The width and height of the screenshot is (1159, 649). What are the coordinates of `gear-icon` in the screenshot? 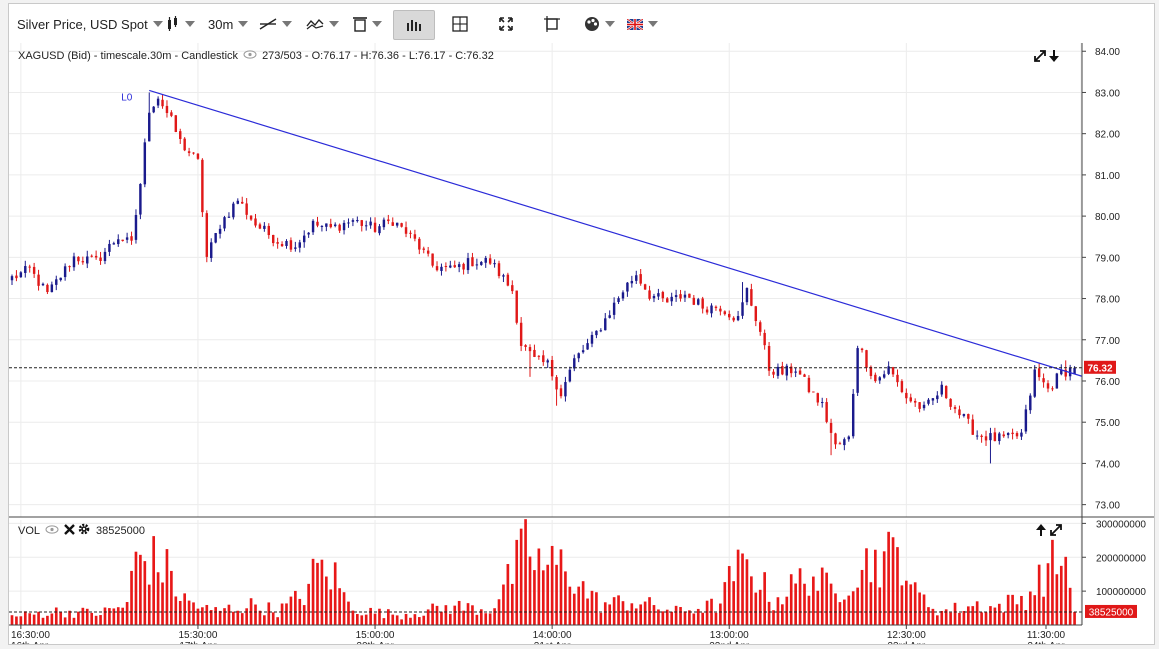 It's located at (84, 530).